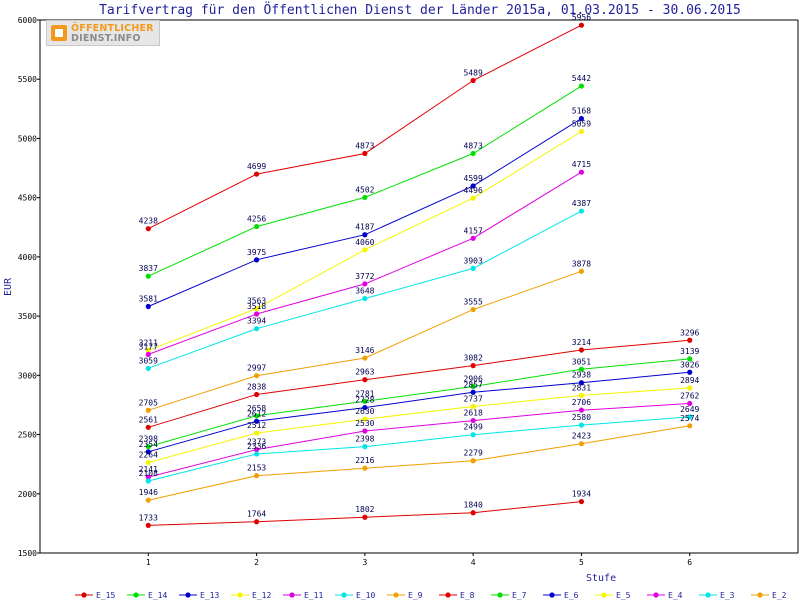  I want to click on legend-label: E_10, so click(365, 595).